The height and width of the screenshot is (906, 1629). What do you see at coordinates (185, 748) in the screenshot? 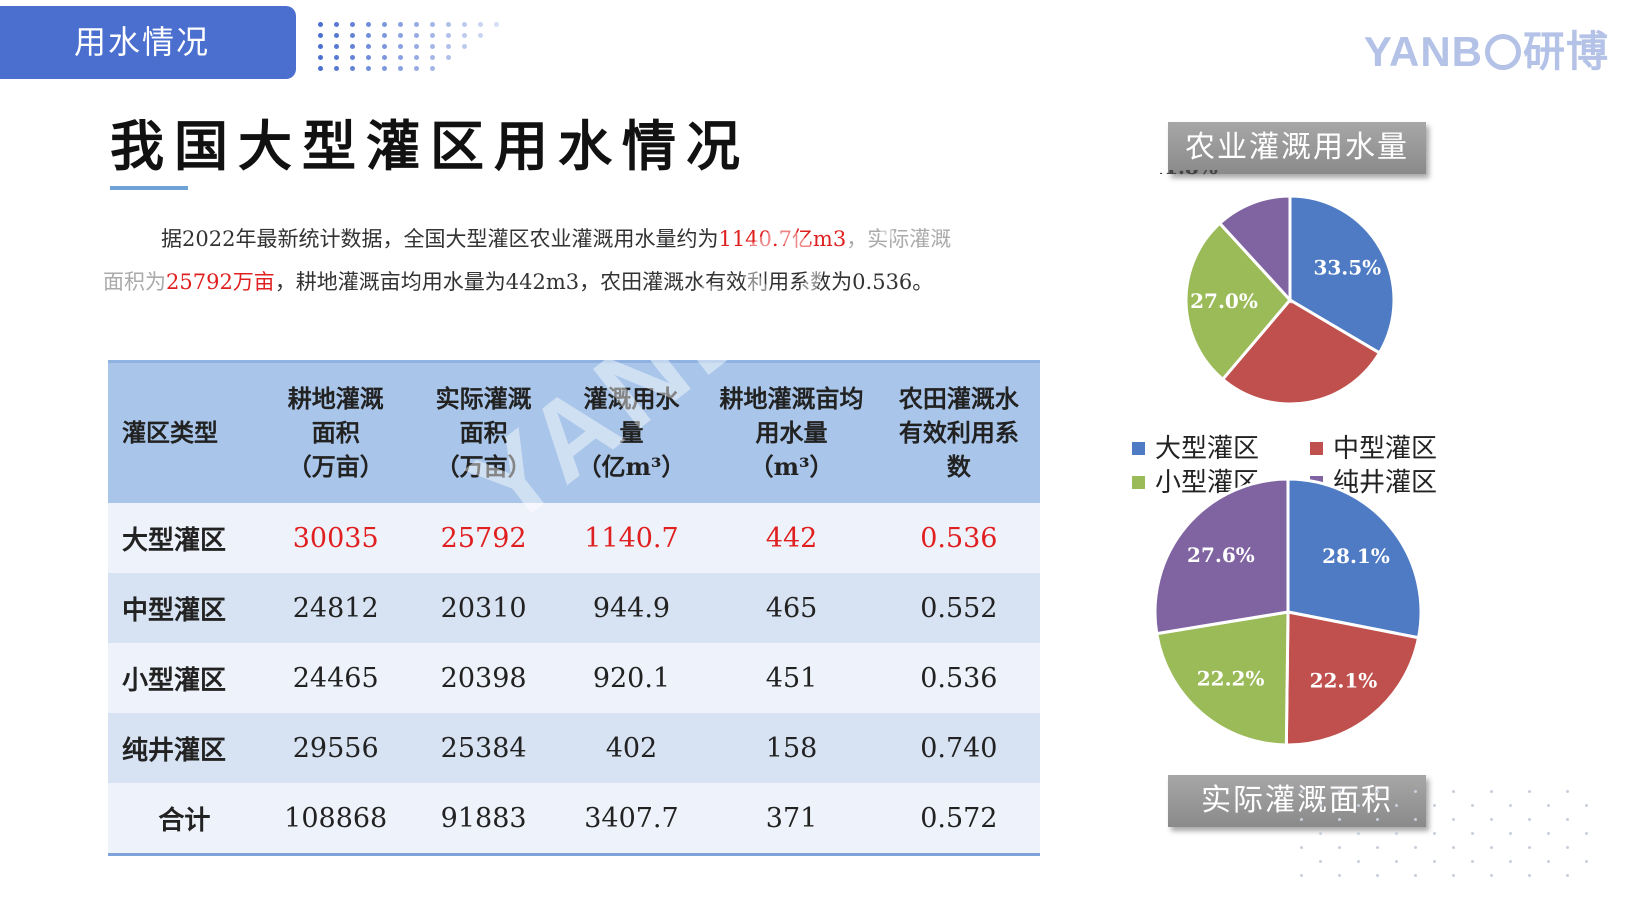
I see `table-cell: 纯井灌区` at bounding box center [185, 748].